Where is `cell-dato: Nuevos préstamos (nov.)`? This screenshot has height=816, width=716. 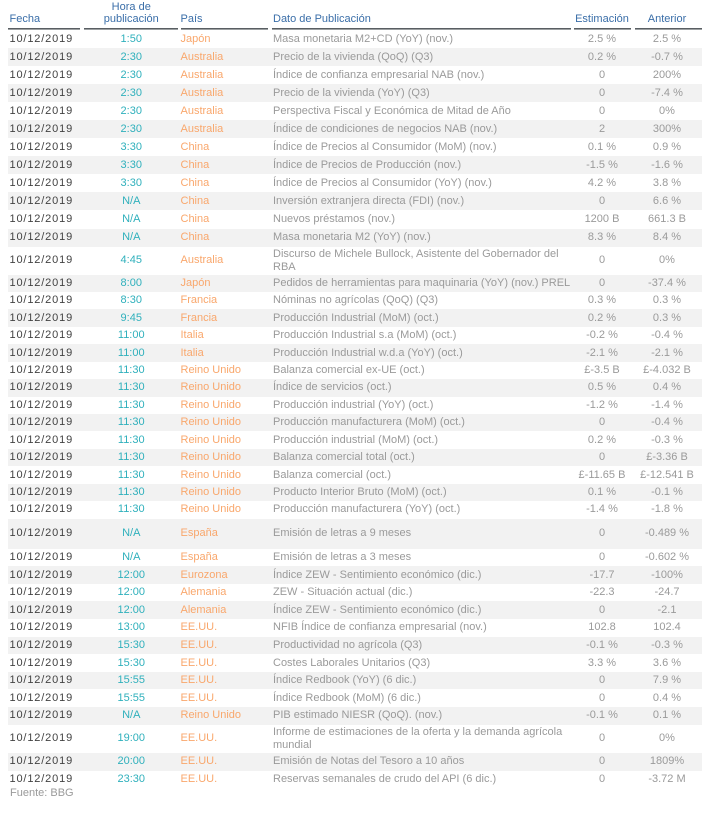
cell-dato: Nuevos préstamos (nov.) is located at coordinates (334, 218).